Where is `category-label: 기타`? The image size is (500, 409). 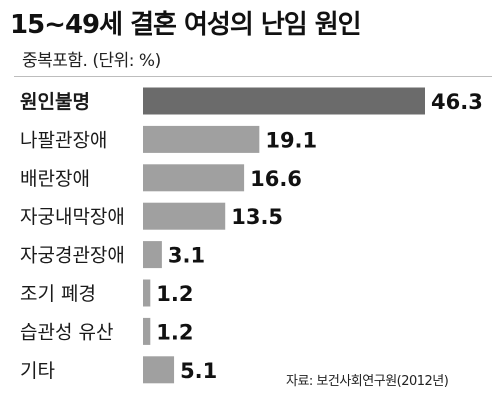 category-label: 기타 is located at coordinates (37, 371).